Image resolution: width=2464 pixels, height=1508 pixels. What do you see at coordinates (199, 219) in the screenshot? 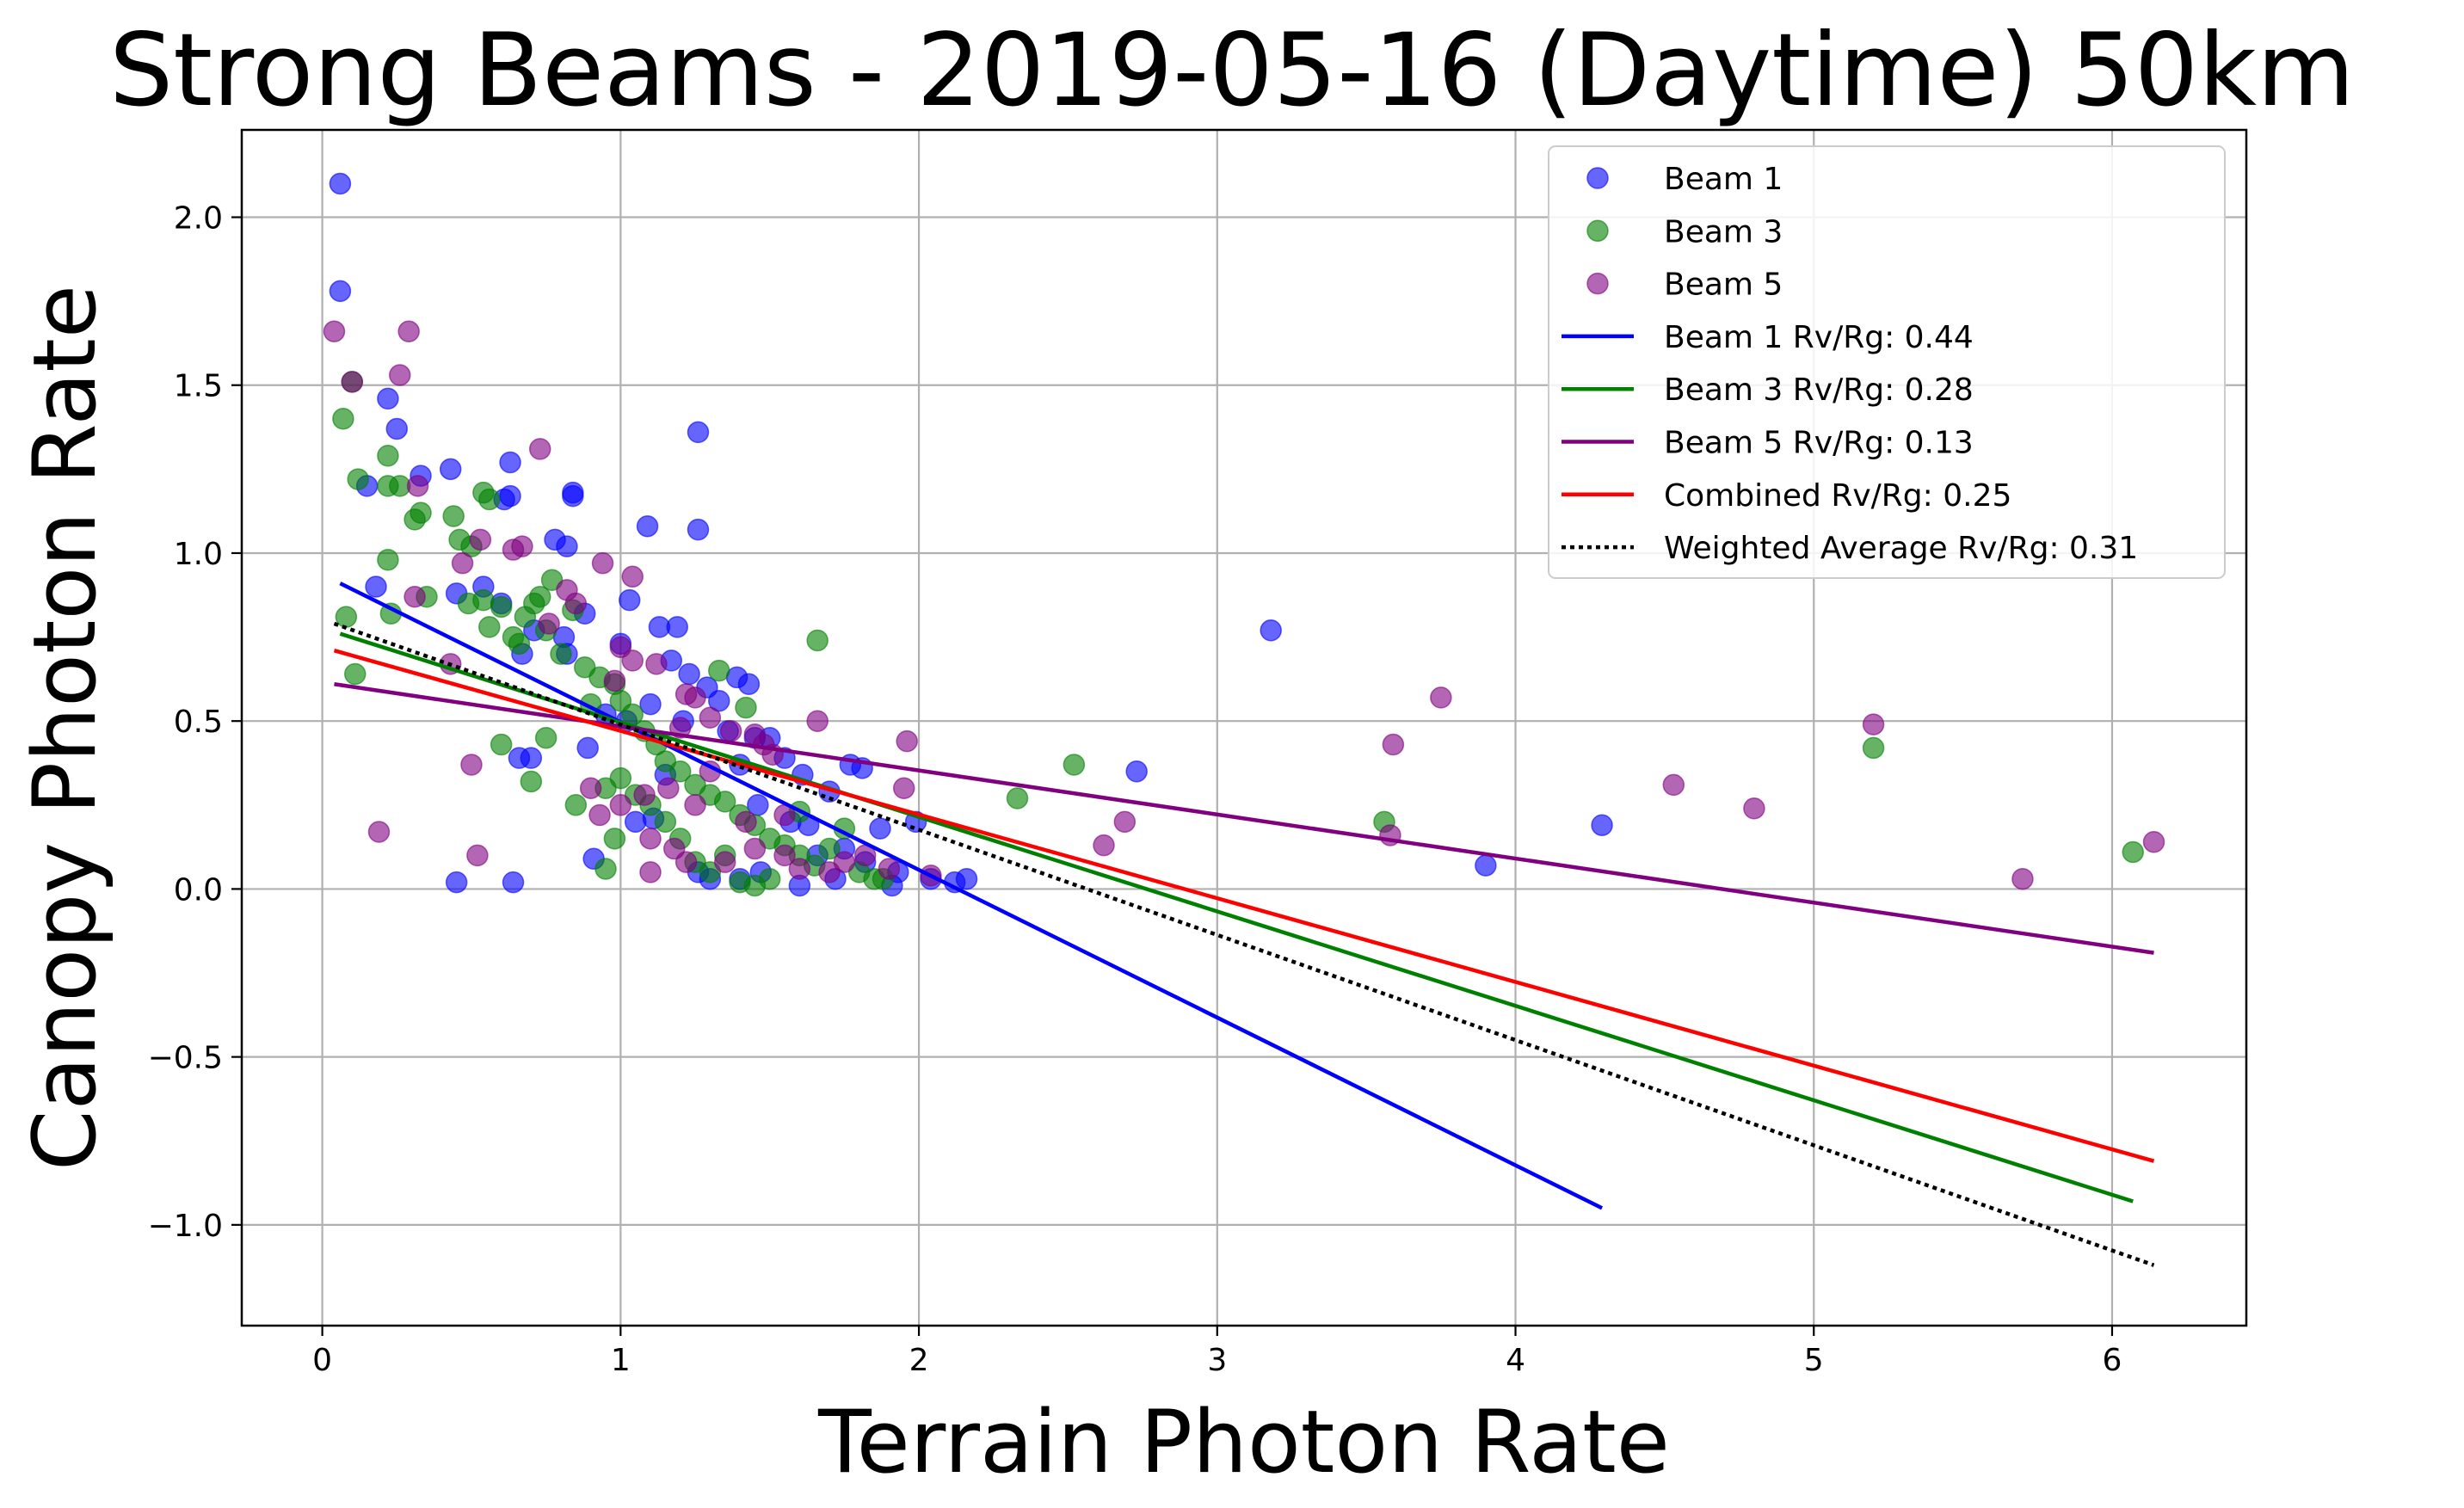
I see `y-tick-label: 2.0` at bounding box center [199, 219].